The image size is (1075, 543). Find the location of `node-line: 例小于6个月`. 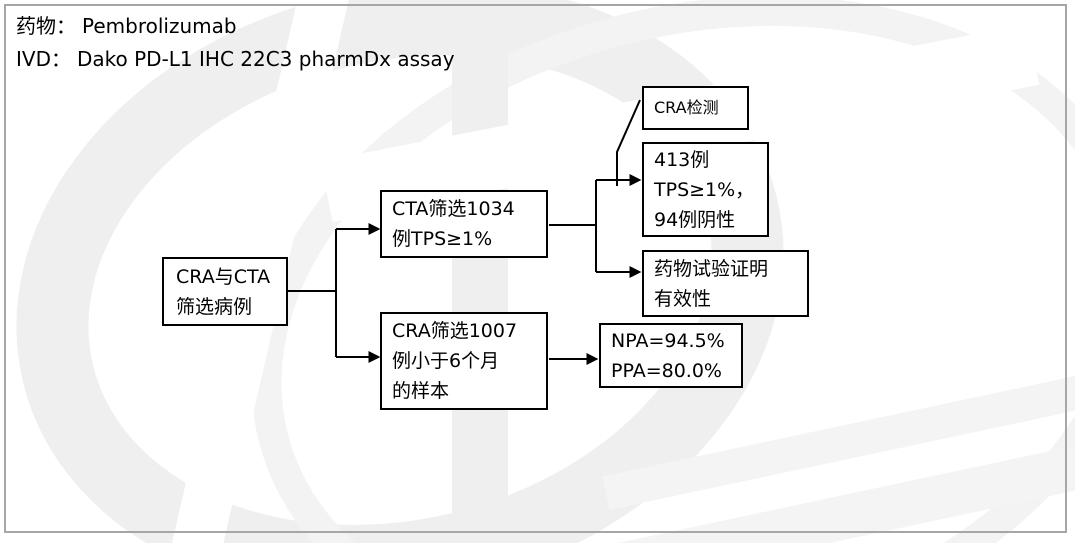

node-line: 例小于6个月 is located at coordinates (446, 361).